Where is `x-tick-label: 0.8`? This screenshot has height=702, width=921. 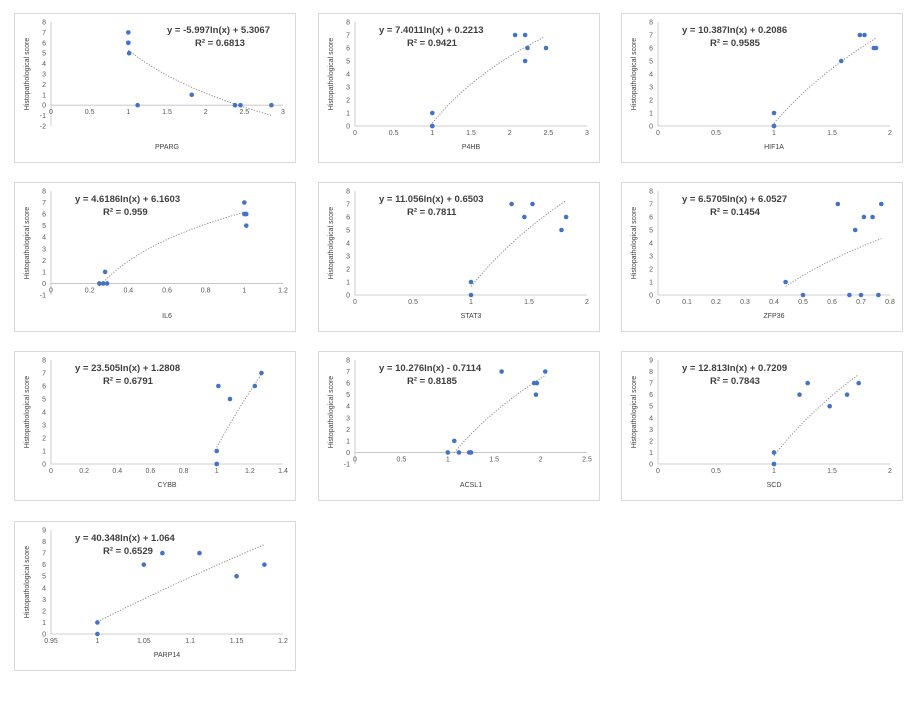
x-tick-label: 0.8 is located at coordinates (184, 471).